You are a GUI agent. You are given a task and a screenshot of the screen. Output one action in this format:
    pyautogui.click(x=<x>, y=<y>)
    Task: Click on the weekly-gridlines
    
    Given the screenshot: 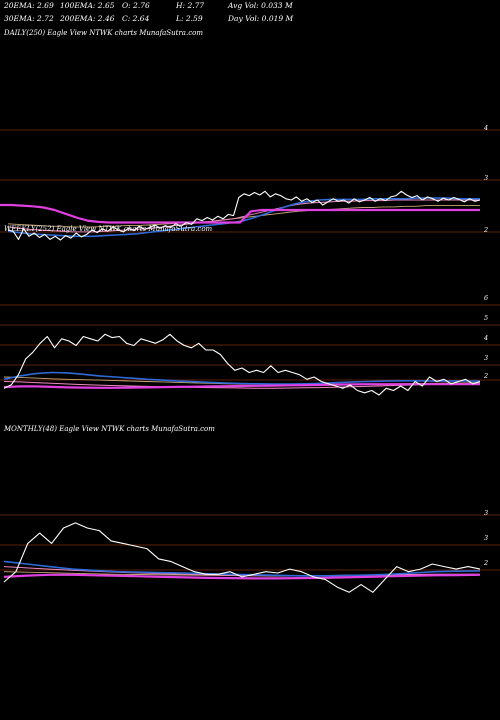 What is the action you would take?
    pyautogui.click(x=250, y=342)
    